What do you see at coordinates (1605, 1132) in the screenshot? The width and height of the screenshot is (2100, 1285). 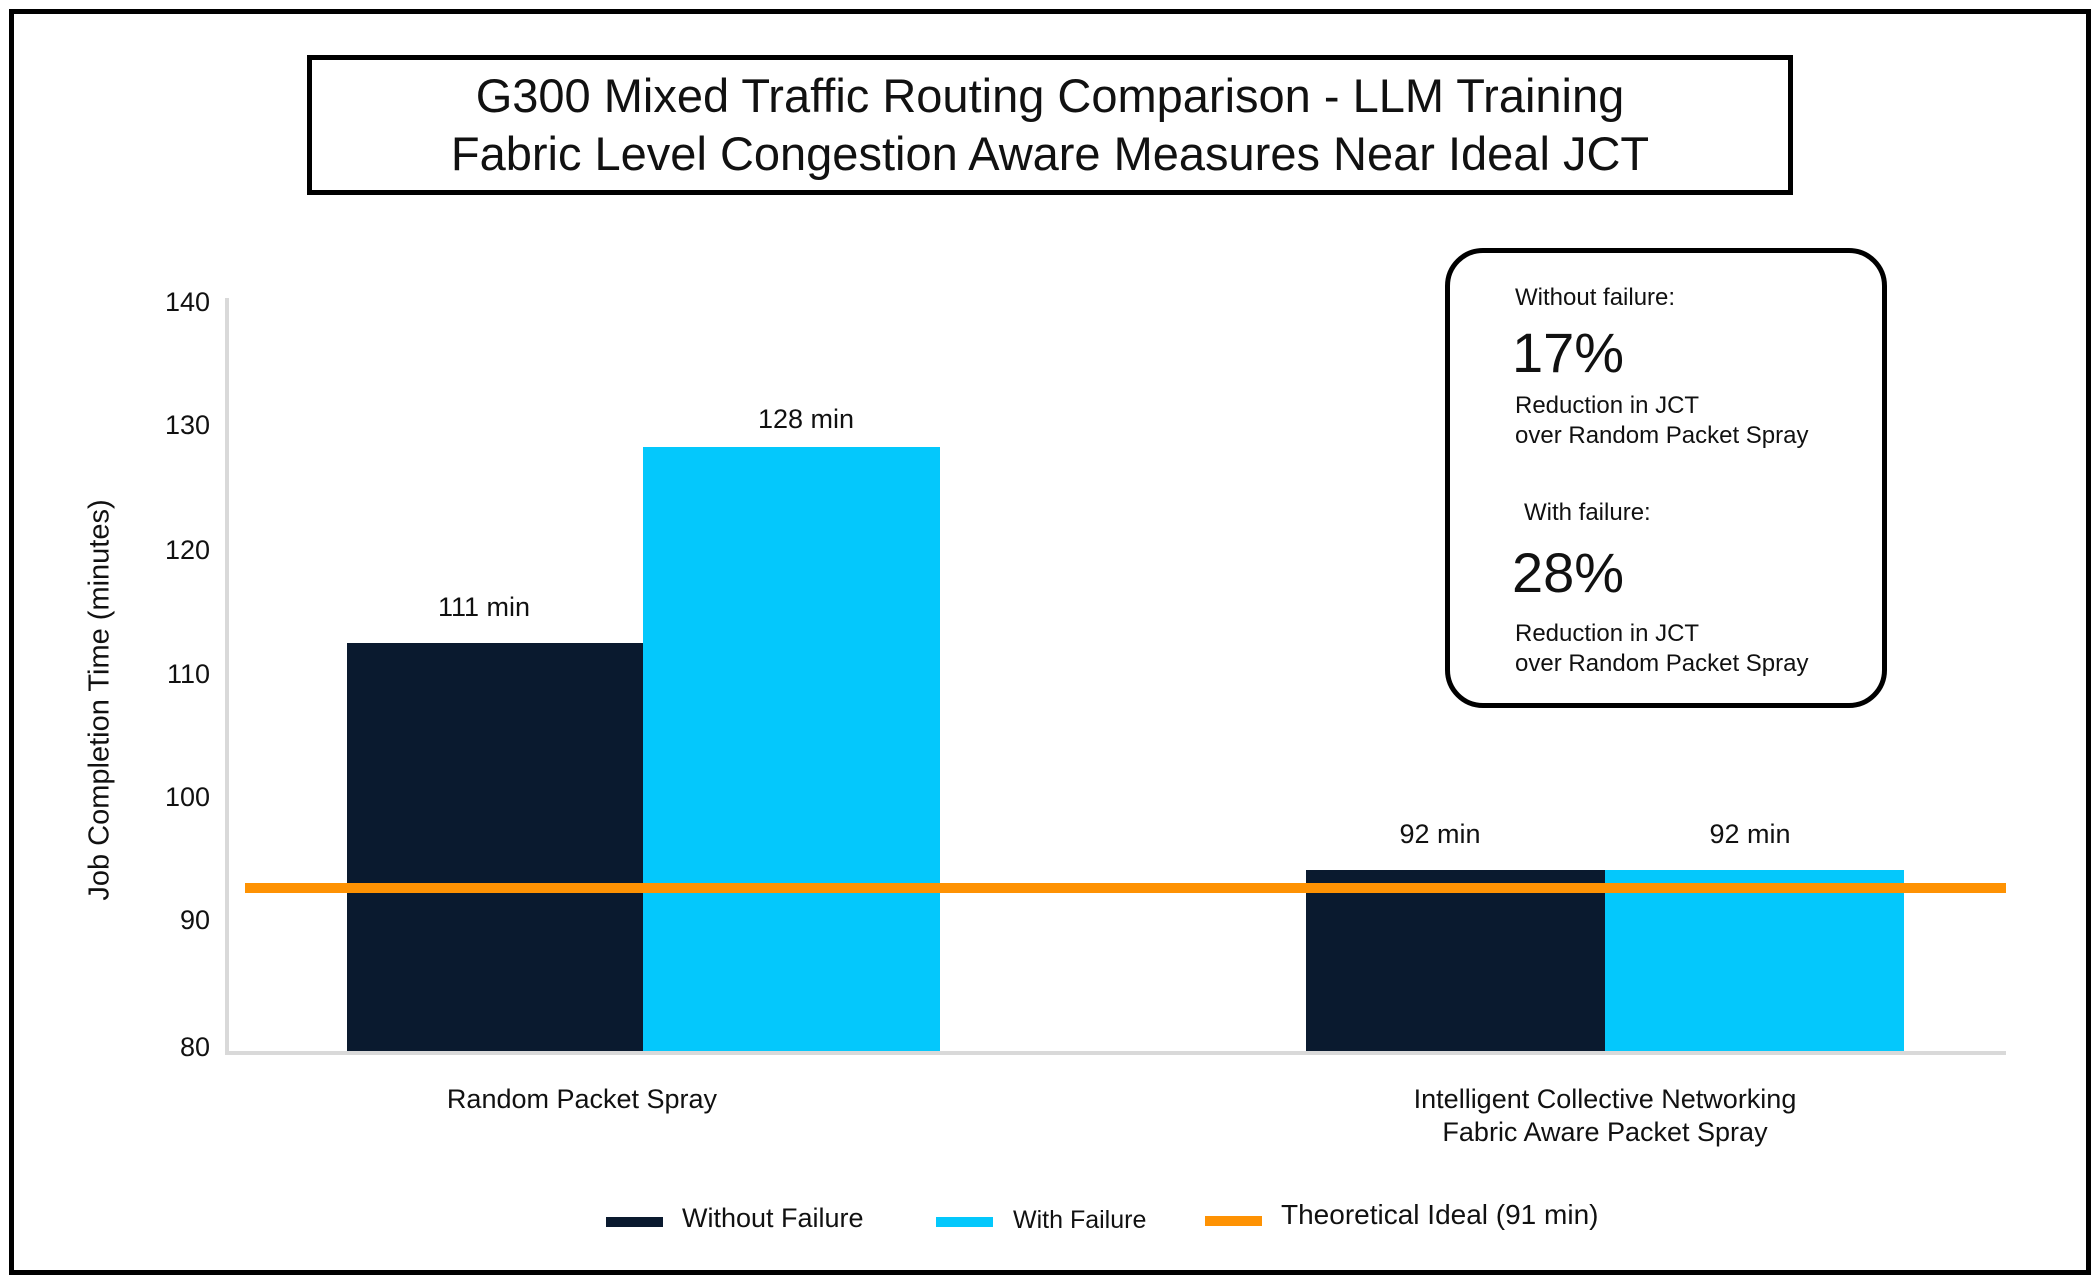 I see `category-label-line: Fabric Aware Packet Spray` at bounding box center [1605, 1132].